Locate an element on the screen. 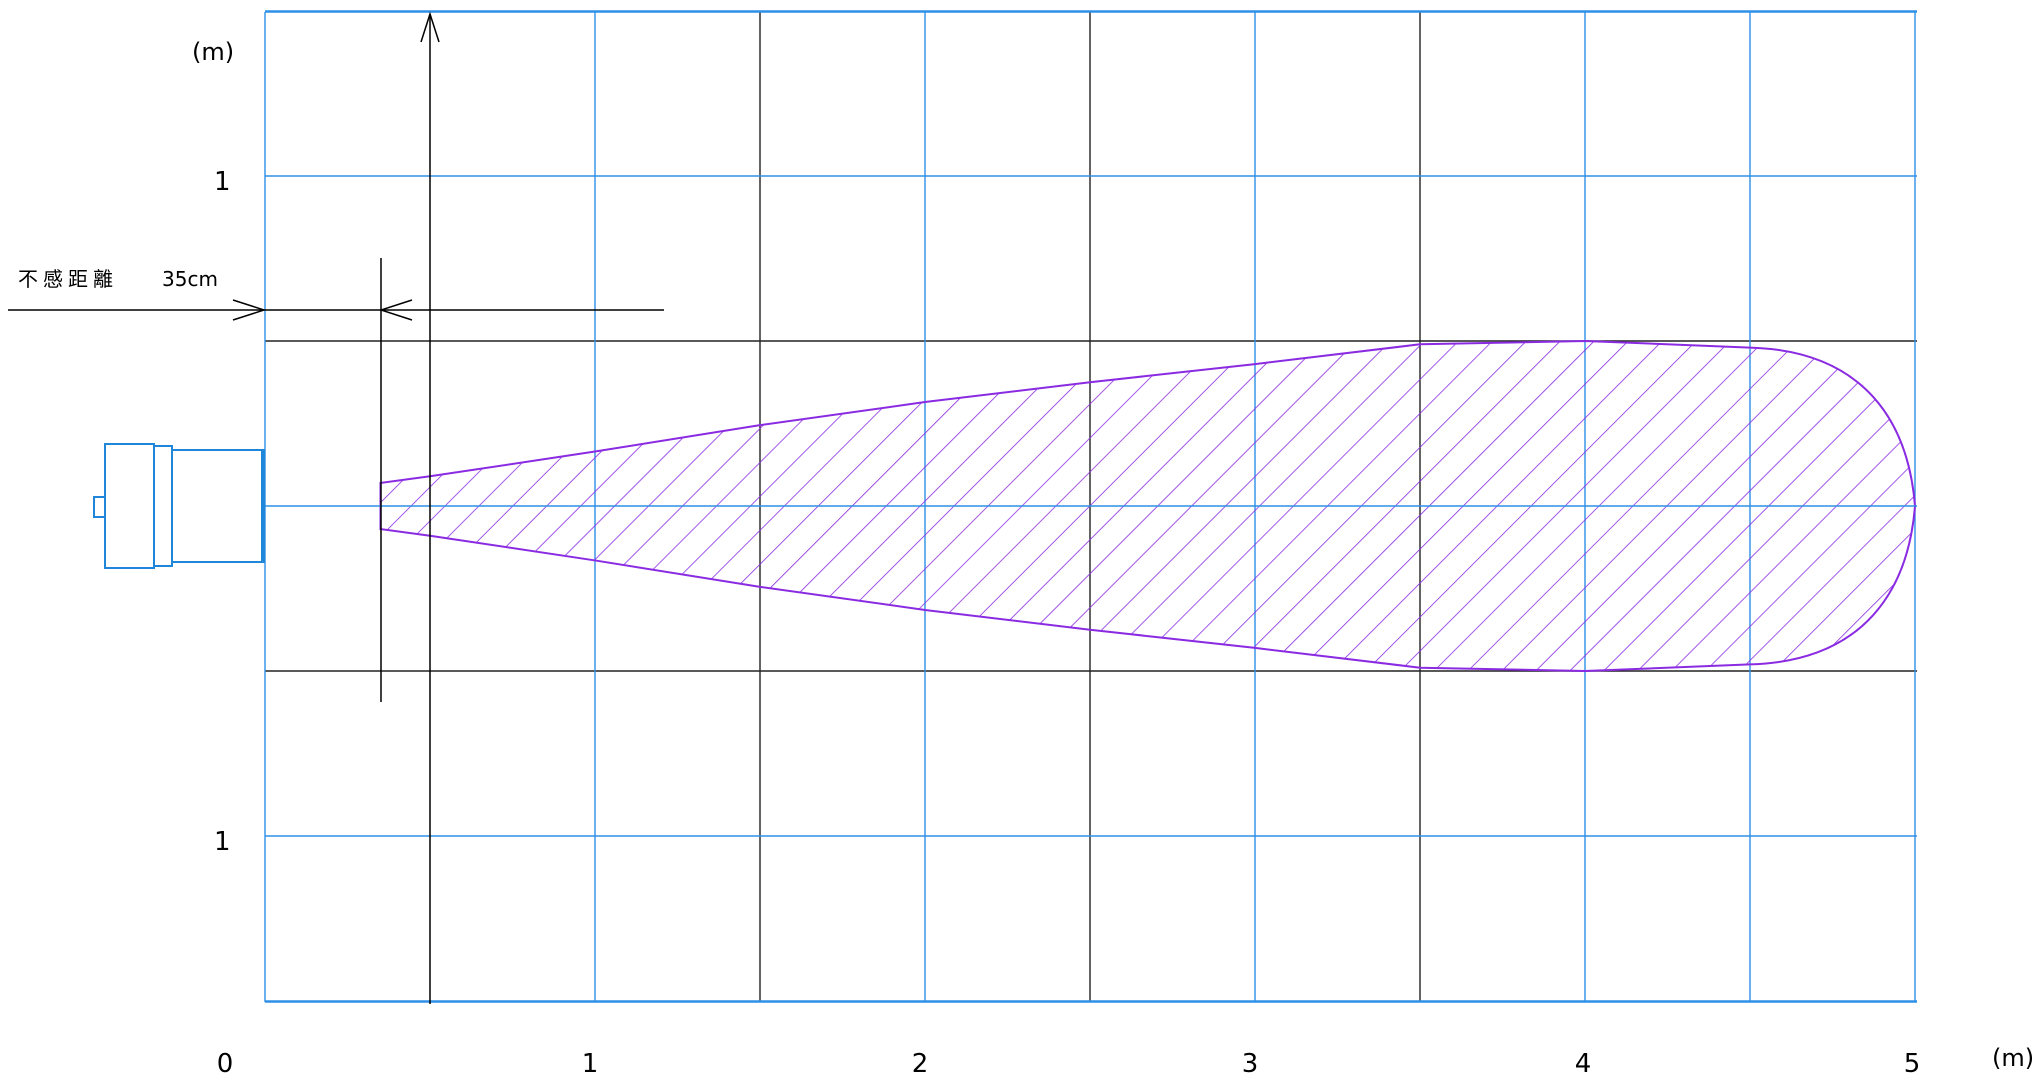 Image resolution: width=2042 pixels, height=1076 pixels. x-axis-unit: (m) is located at coordinates (2013, 1058).